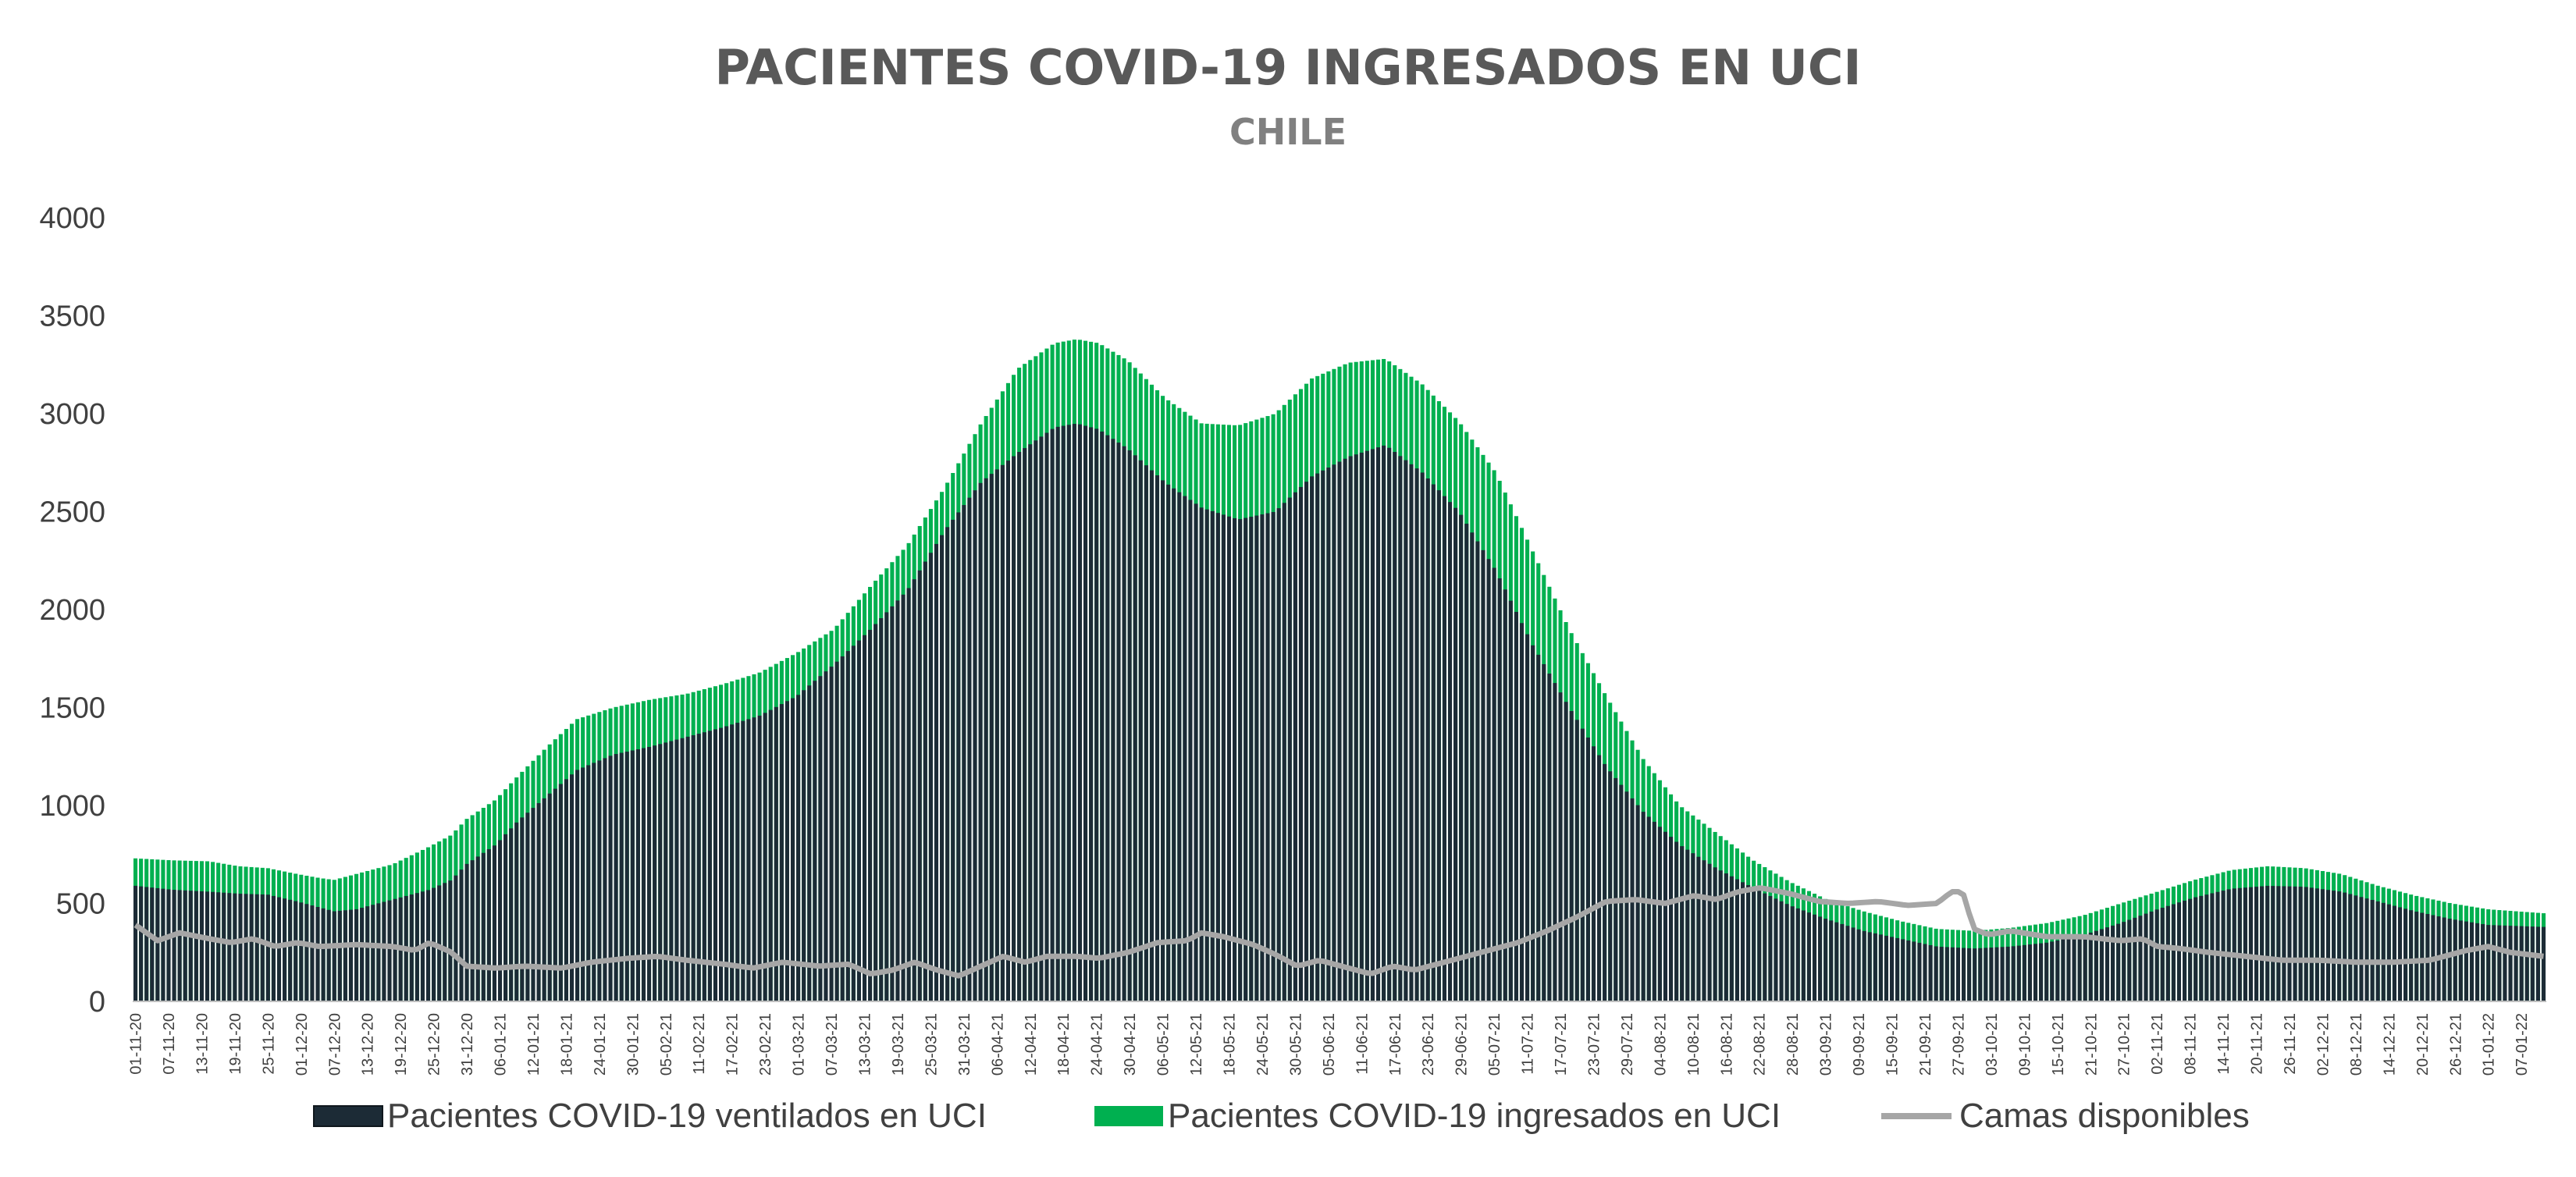 The width and height of the screenshot is (2576, 1177). I want to click on x-tick-label: 28-08-21, so click(1793, 1044).